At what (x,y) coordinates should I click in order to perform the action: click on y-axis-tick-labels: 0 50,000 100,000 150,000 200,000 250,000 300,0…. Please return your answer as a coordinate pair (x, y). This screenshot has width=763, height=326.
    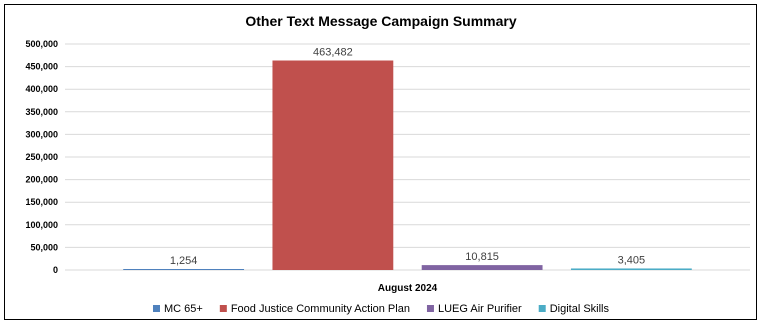
    Looking at the image, I should click on (41, 157).